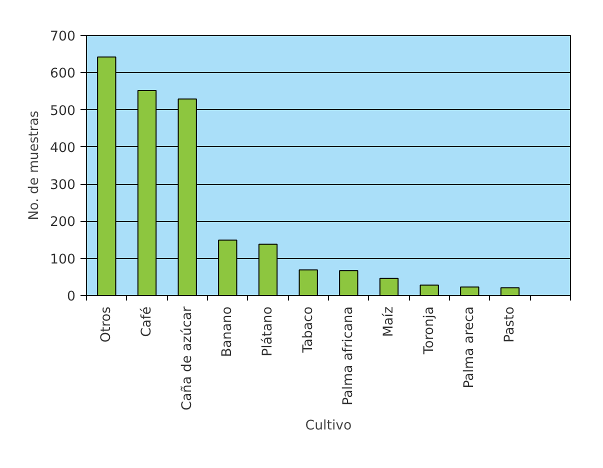 The height and width of the screenshot is (468, 603). Describe the element at coordinates (71, 297) in the screenshot. I see `y-tick-label: 0` at that location.